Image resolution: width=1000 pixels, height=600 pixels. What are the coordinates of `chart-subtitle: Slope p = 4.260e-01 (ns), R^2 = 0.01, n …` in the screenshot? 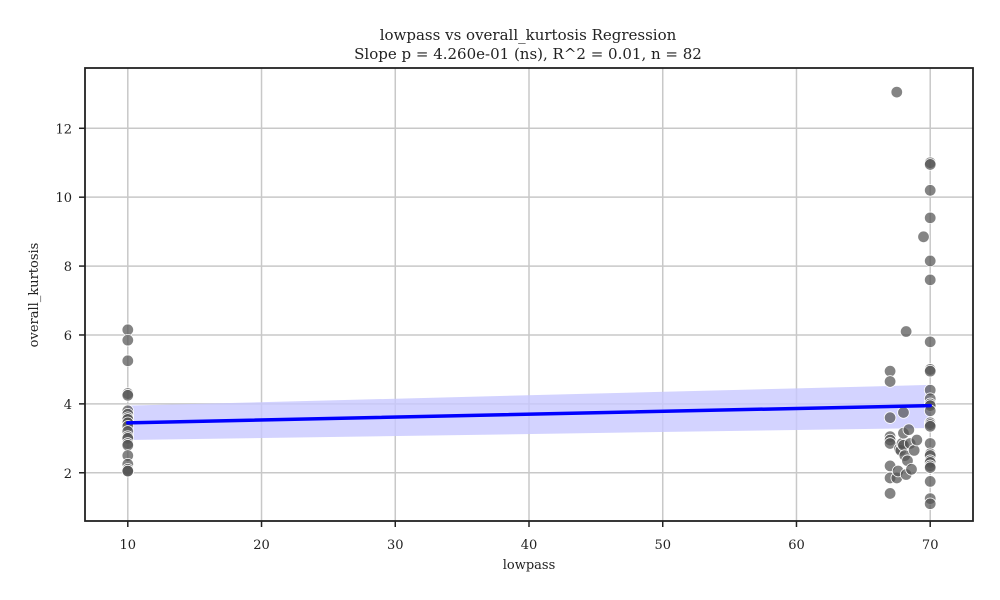 It's located at (528, 54).